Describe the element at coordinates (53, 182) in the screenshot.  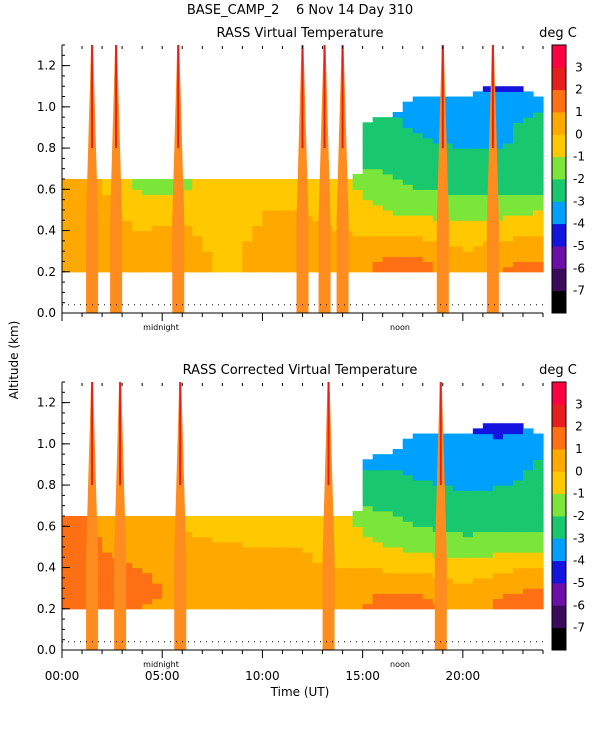
I see `y-axis-ticks: 0.00.20.40.60.81.01.2` at that location.